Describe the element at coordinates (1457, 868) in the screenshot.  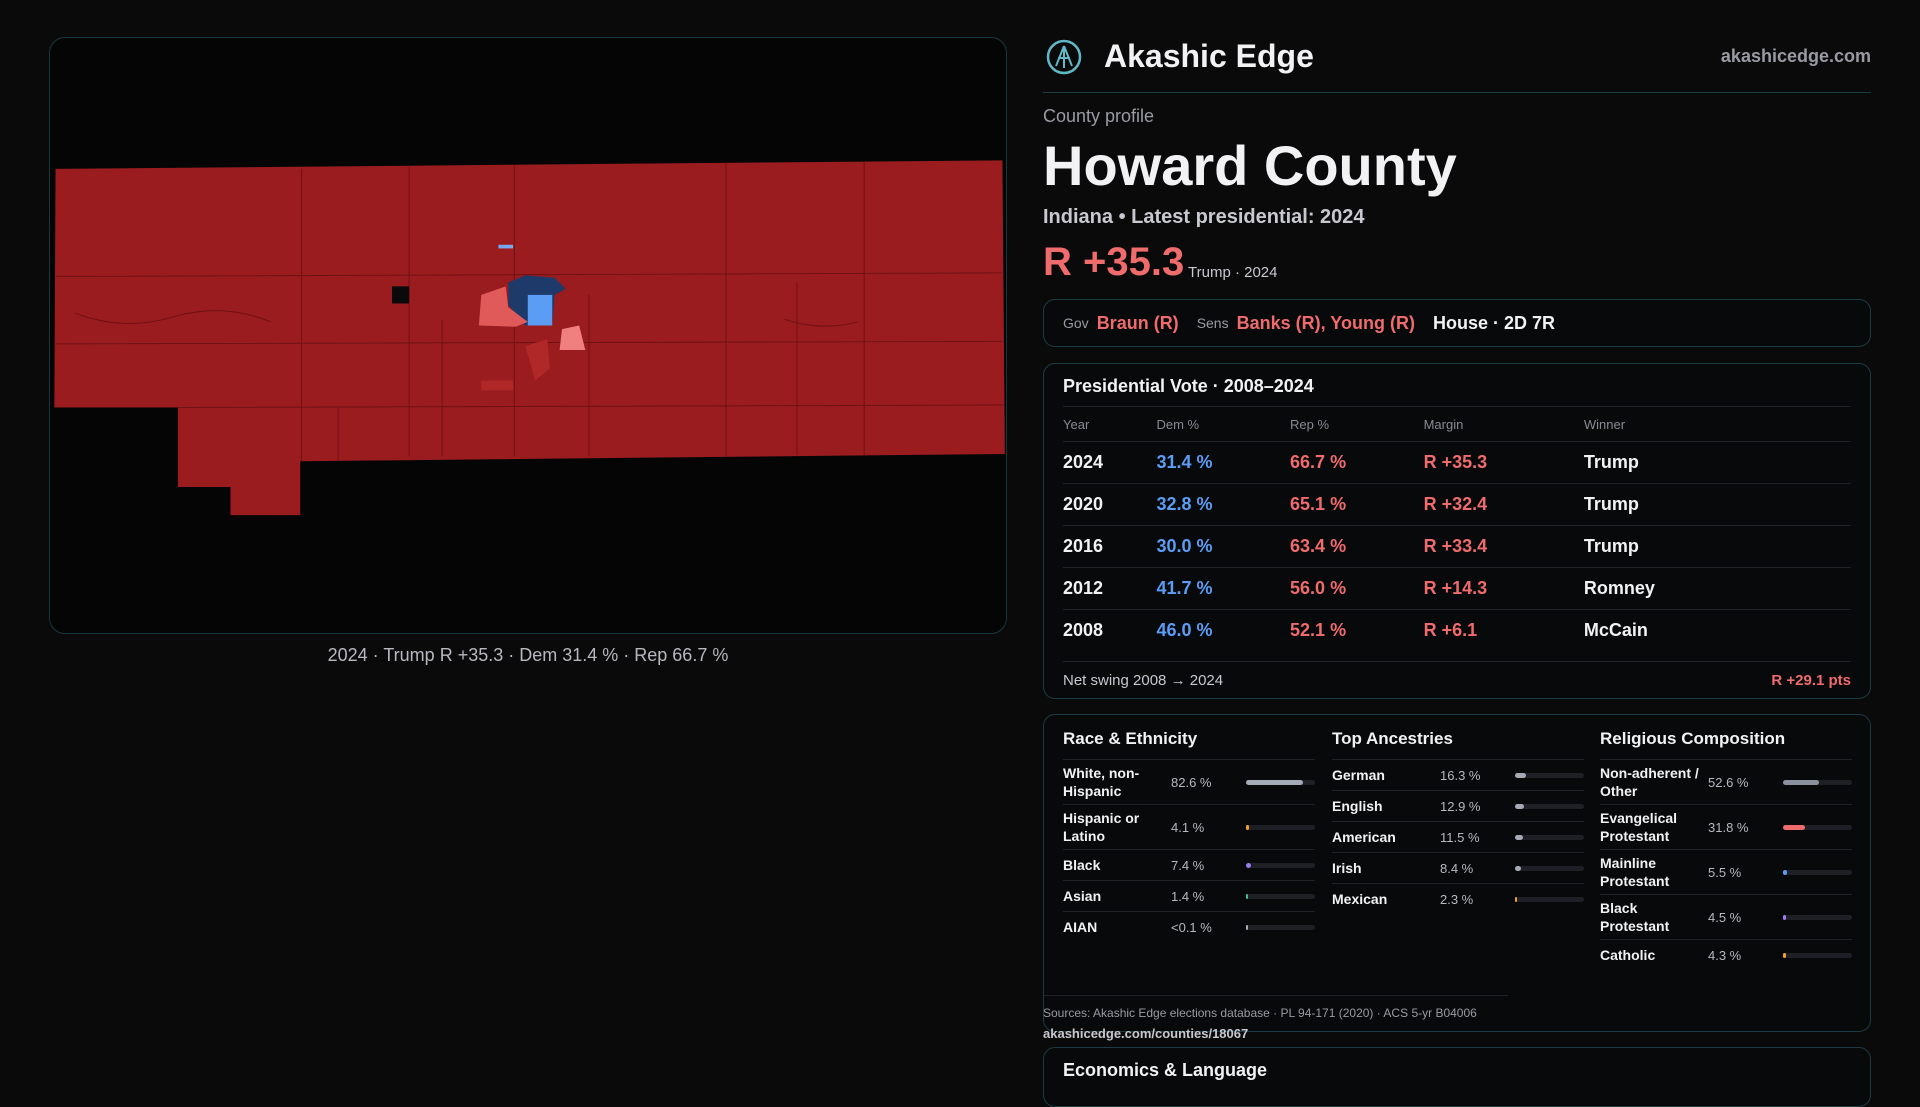
I see `demo-value: 8.4 %` at that location.